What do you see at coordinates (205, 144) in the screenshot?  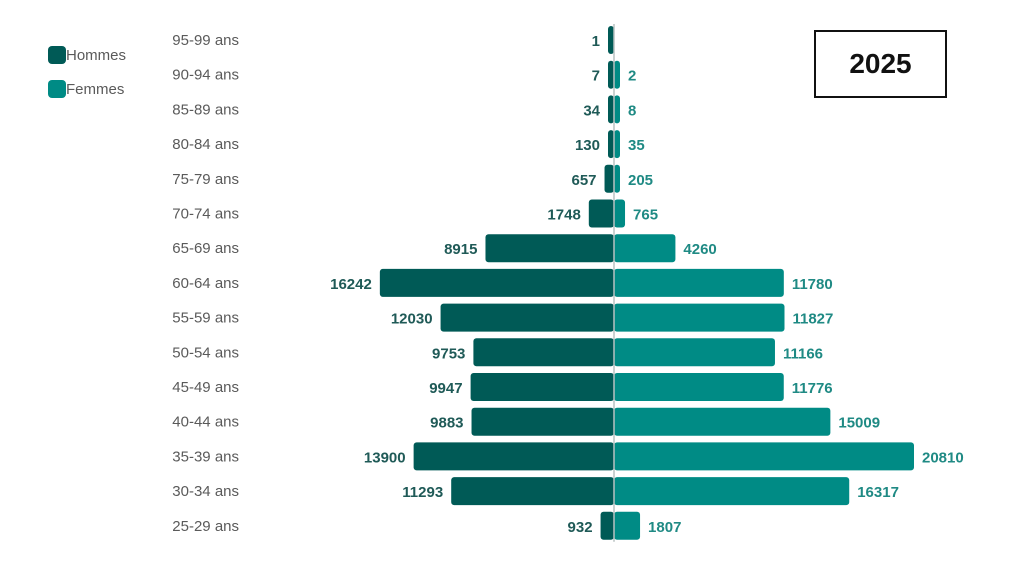 I see `age-group-label: 80-84 ans` at bounding box center [205, 144].